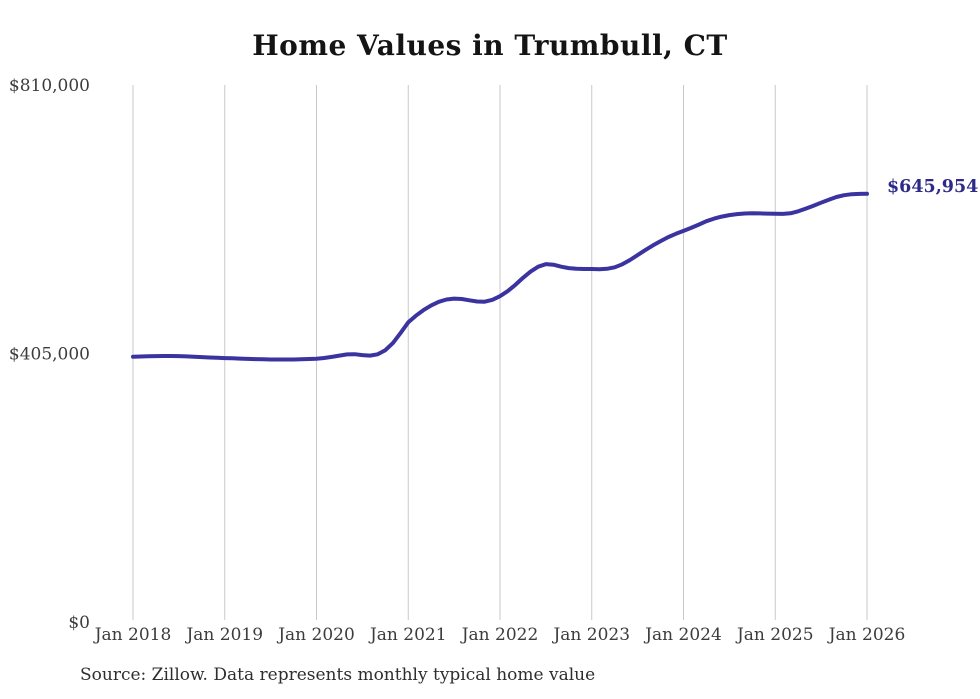 This screenshot has height=699, width=980. Describe the element at coordinates (866, 635) in the screenshot. I see `x-axis-tick-label: Jan 2026` at that location.